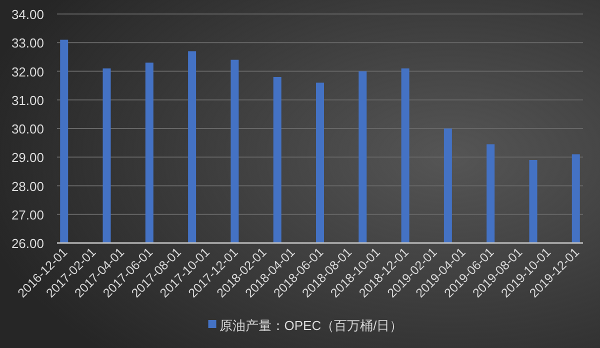 The width and height of the screenshot is (600, 348). Describe the element at coordinates (27, 43) in the screenshot. I see `y-tick-label: 33.00` at that location.